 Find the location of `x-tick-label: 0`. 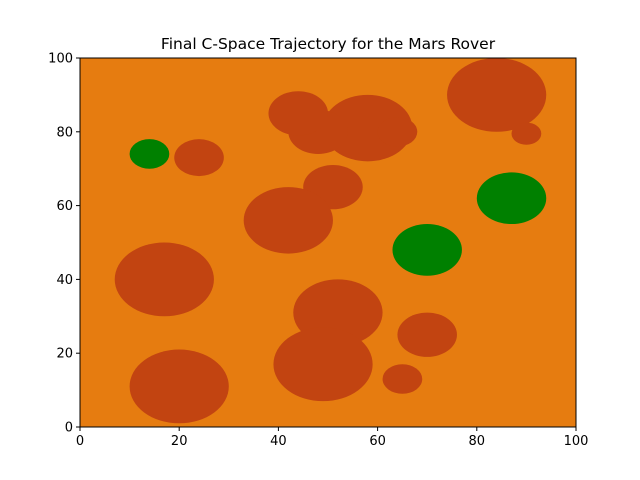

x-tick-label: 0 is located at coordinates (80, 441).